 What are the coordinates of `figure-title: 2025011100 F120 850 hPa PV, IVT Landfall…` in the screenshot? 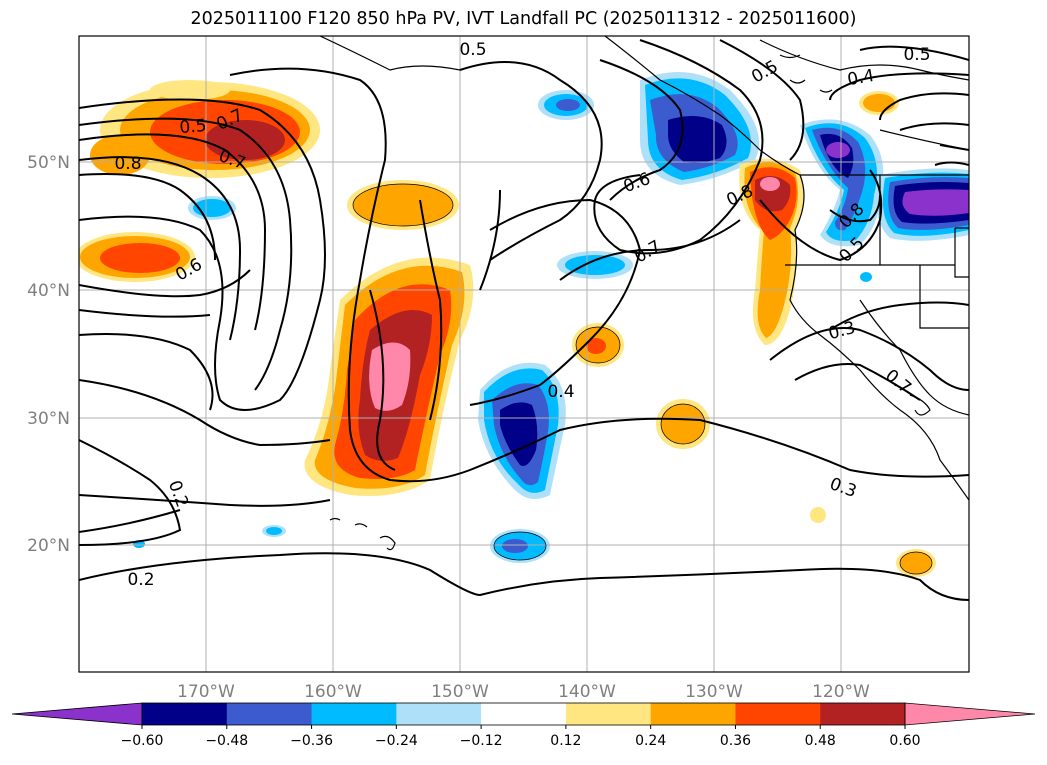 It's located at (523, 19).